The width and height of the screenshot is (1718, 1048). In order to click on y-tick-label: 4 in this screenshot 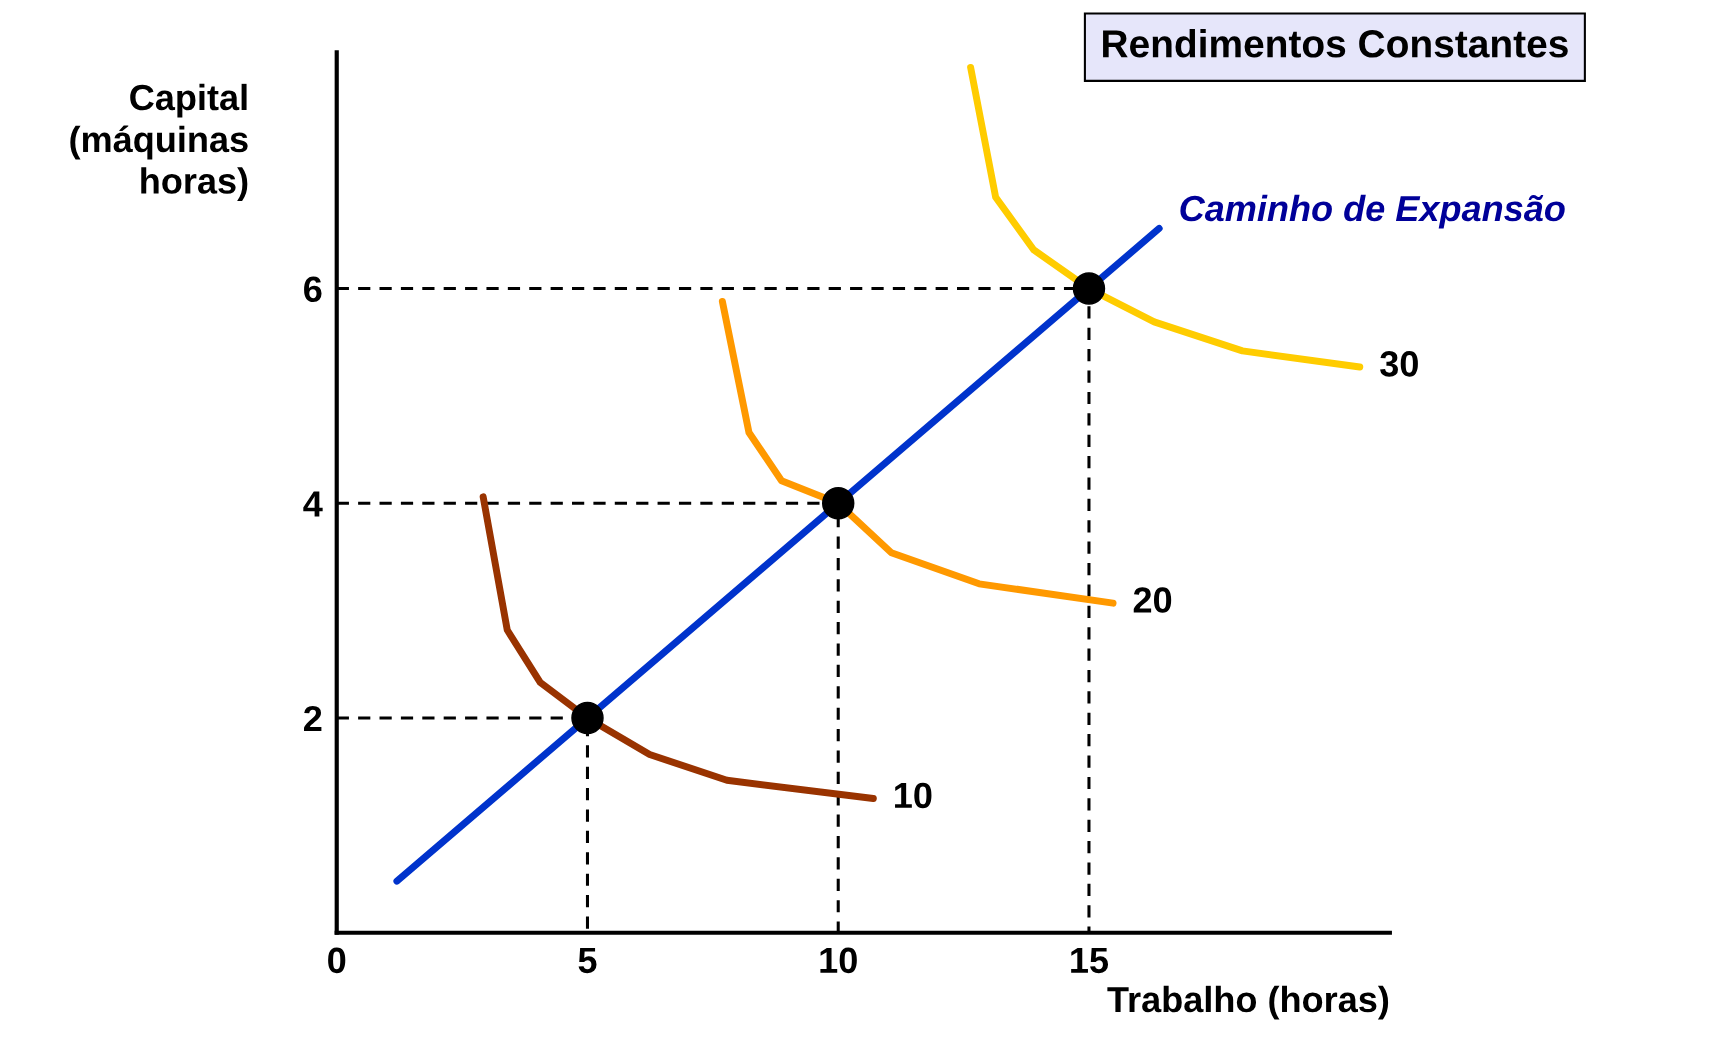, I will do `click(313, 504)`.